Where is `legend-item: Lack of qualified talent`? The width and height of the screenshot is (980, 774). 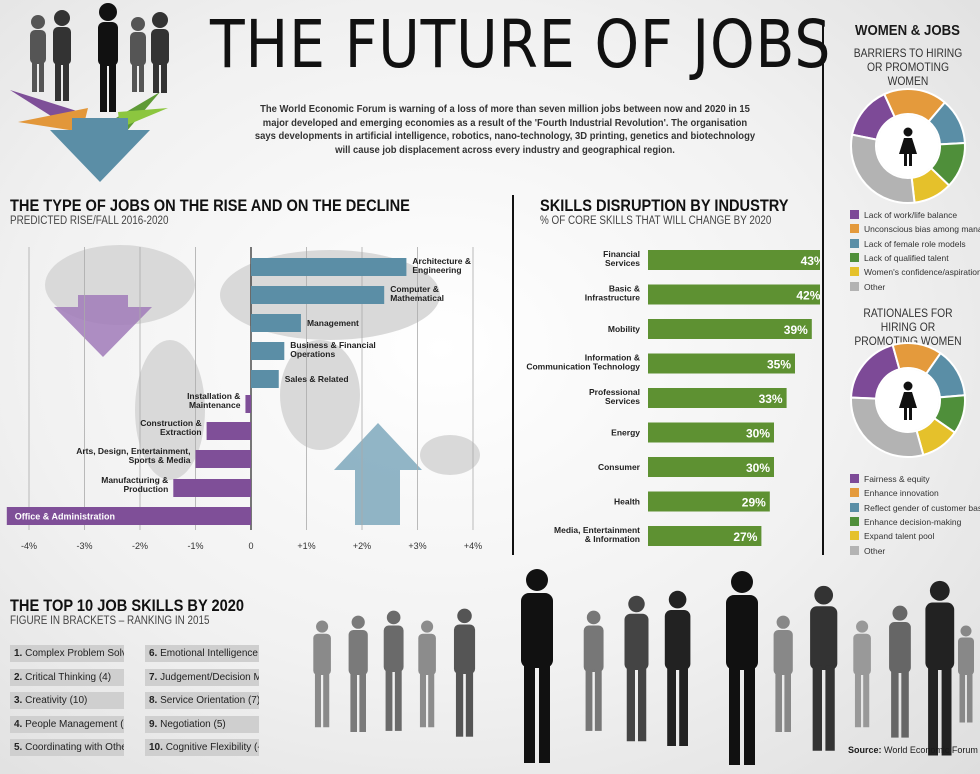 legend-item: Lack of qualified talent is located at coordinates (899, 257).